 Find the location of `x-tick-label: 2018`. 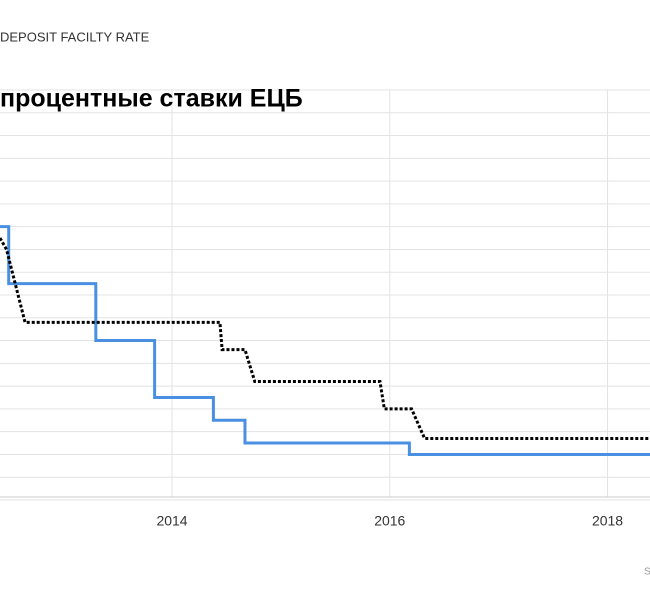

x-tick-label: 2018 is located at coordinates (607, 521).